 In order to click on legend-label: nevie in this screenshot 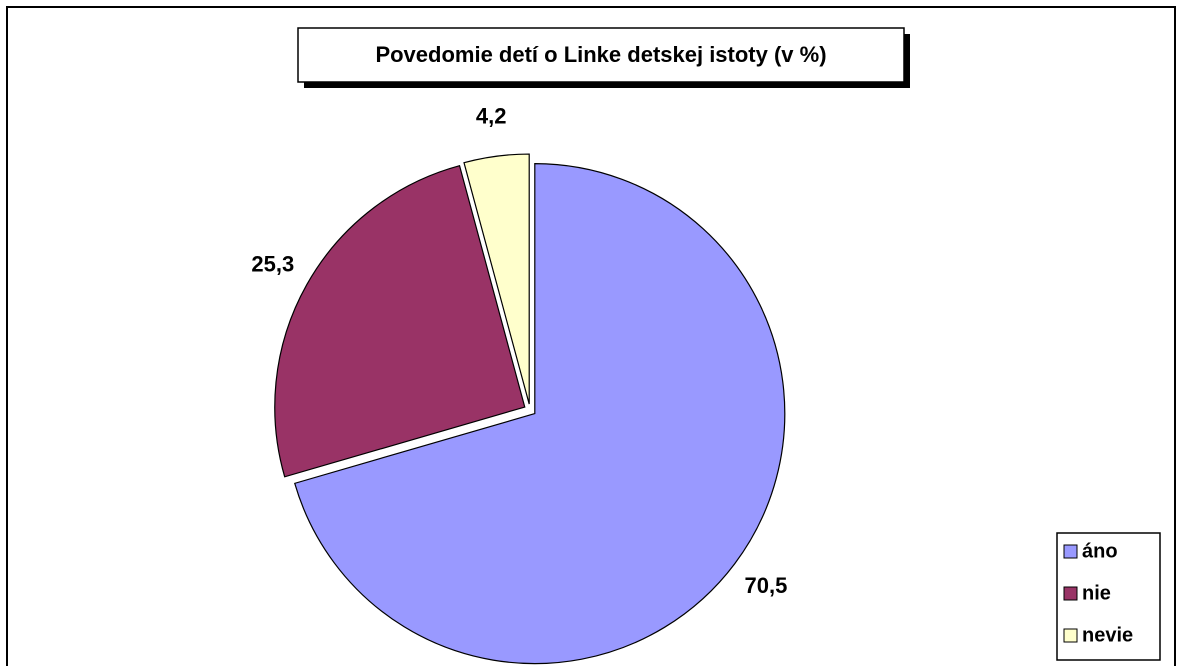, I will do `click(1107, 635)`.